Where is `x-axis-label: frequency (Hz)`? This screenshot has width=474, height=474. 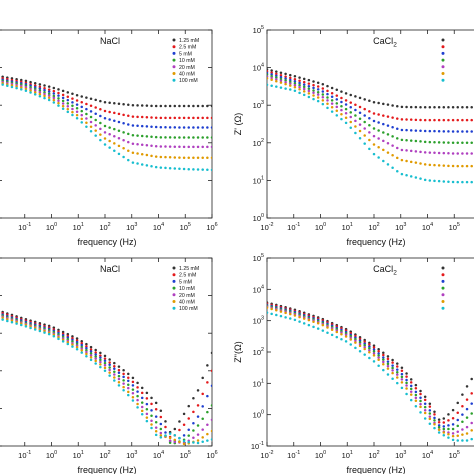
x-axis-label: frequency (Hz) is located at coordinates (106, 469).